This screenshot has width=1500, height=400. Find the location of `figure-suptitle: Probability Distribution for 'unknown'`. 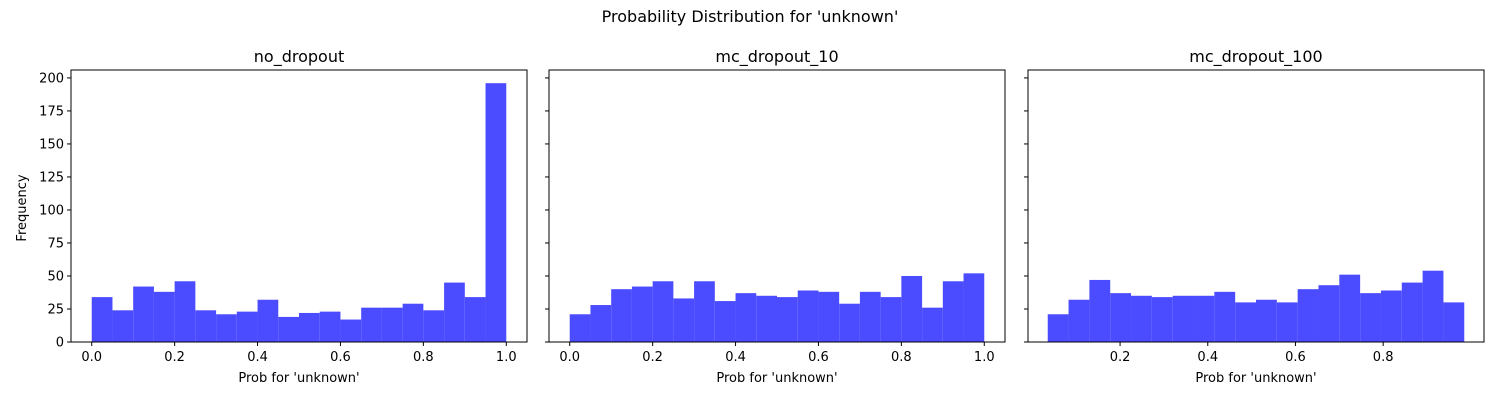

figure-suptitle: Probability Distribution for 'unknown' is located at coordinates (750, 16).